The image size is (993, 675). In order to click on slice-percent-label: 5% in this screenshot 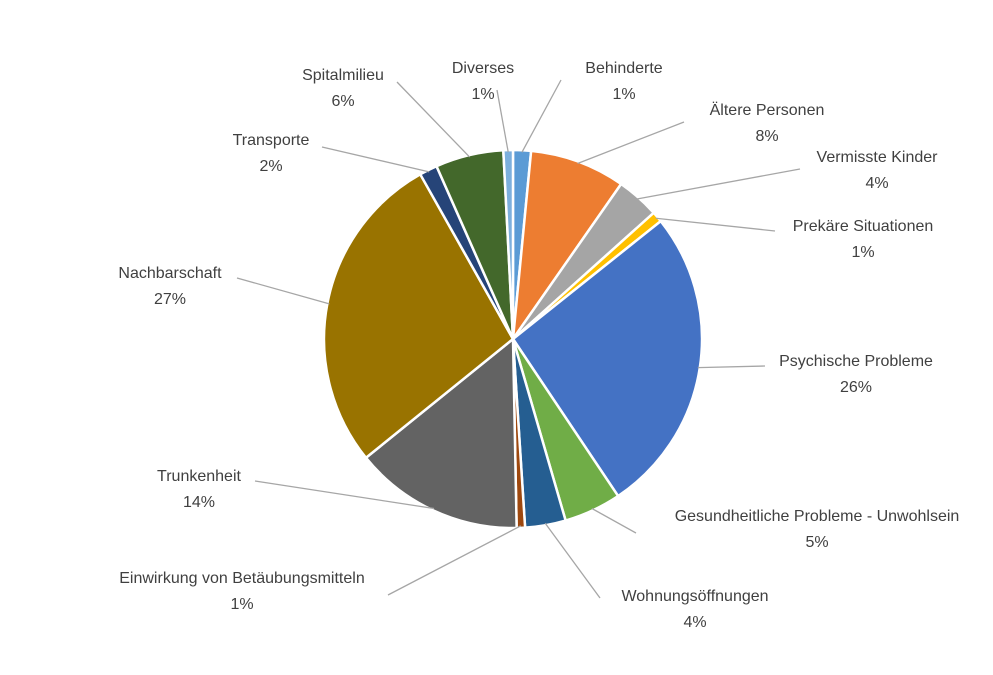, I will do `click(816, 542)`.